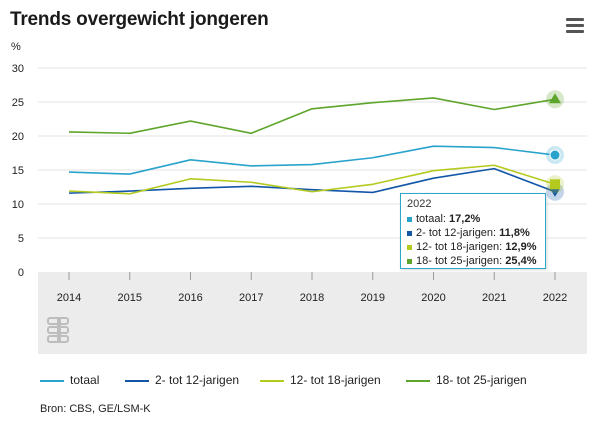  Describe the element at coordinates (18, 137) in the screenshot. I see `y-tick-label: 20` at that location.